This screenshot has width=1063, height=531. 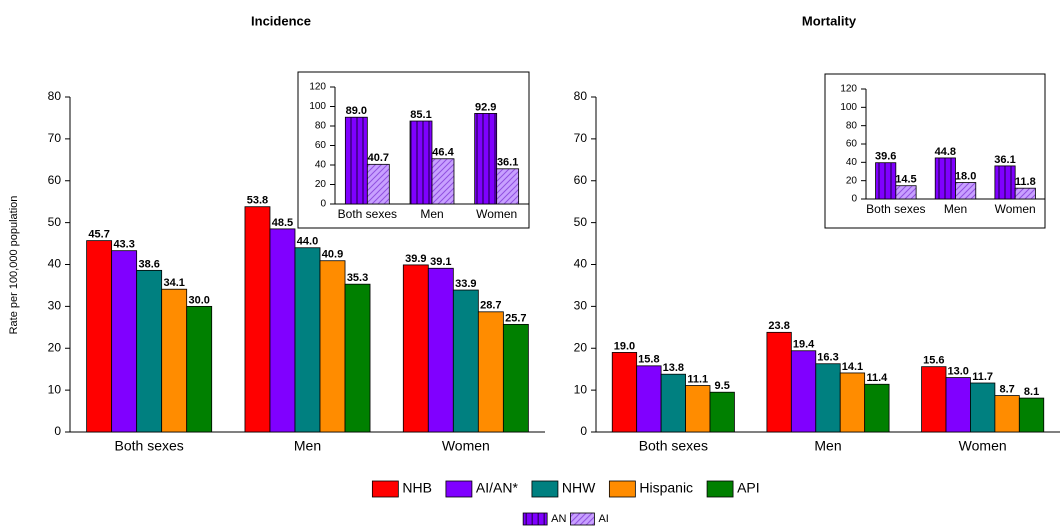 What do you see at coordinates (1006, 389) in the screenshot?
I see `value-label: 8.7` at bounding box center [1006, 389].